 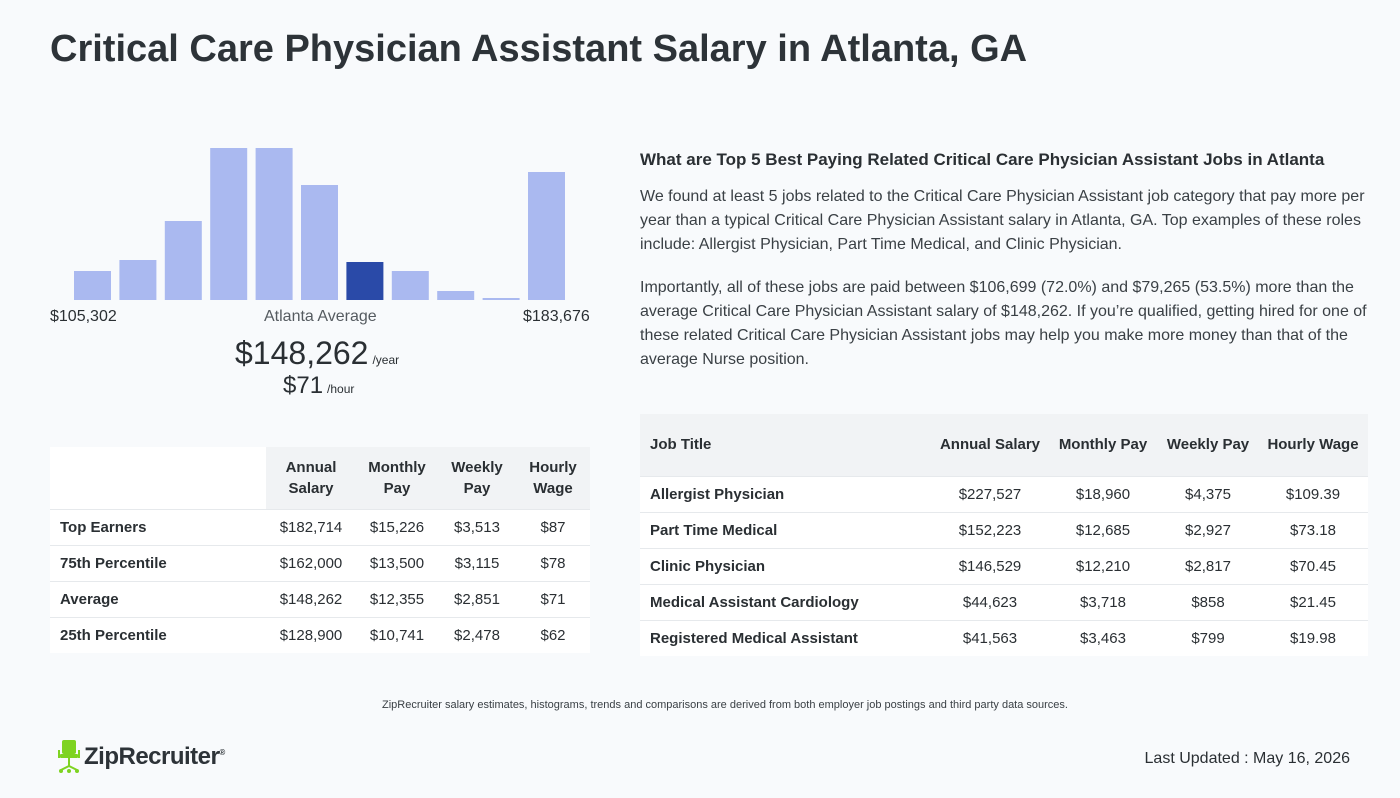 I want to click on row-label: Top Earners, so click(x=158, y=526).